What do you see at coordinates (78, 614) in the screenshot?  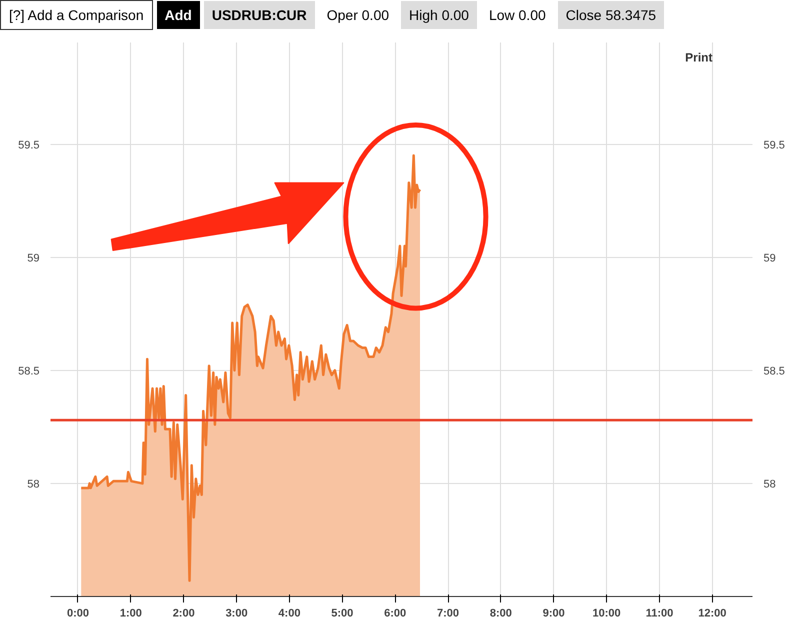 I see `x-tick-label: 0:00` at bounding box center [78, 614].